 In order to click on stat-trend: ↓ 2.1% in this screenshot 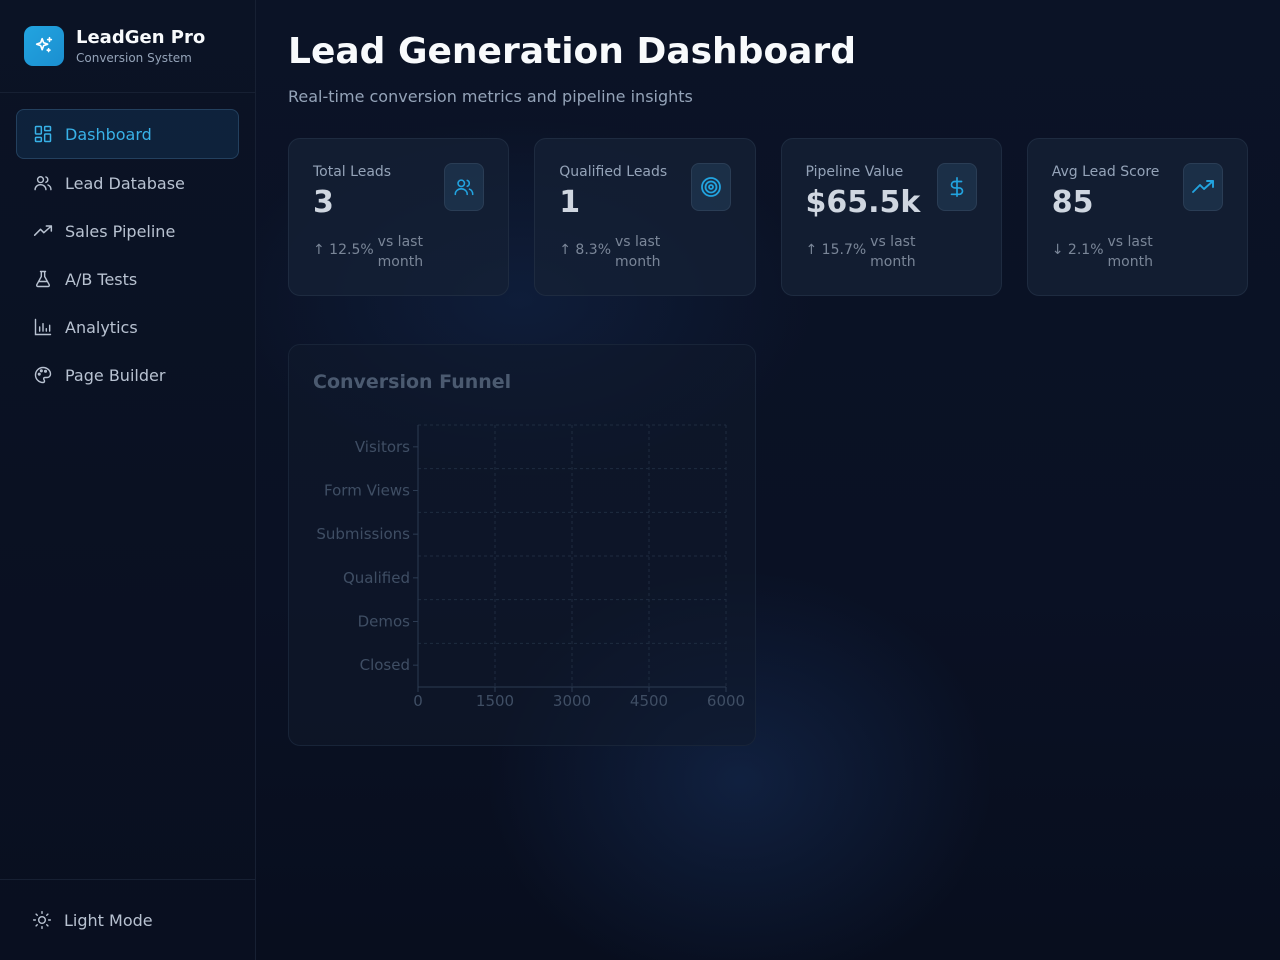, I will do `click(1077, 250)`.